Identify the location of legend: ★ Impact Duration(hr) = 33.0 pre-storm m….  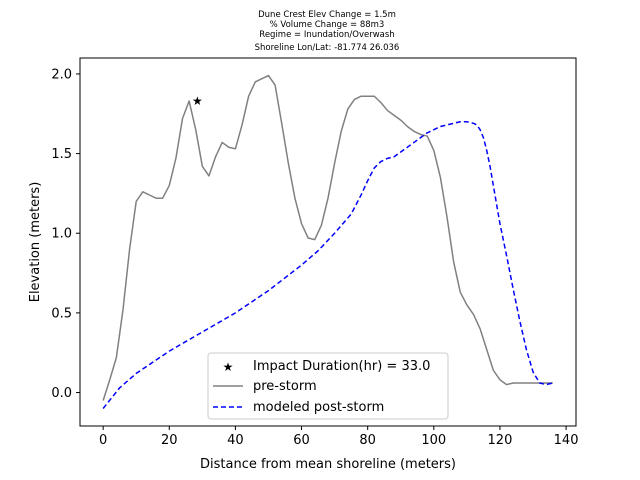
(328, 386).